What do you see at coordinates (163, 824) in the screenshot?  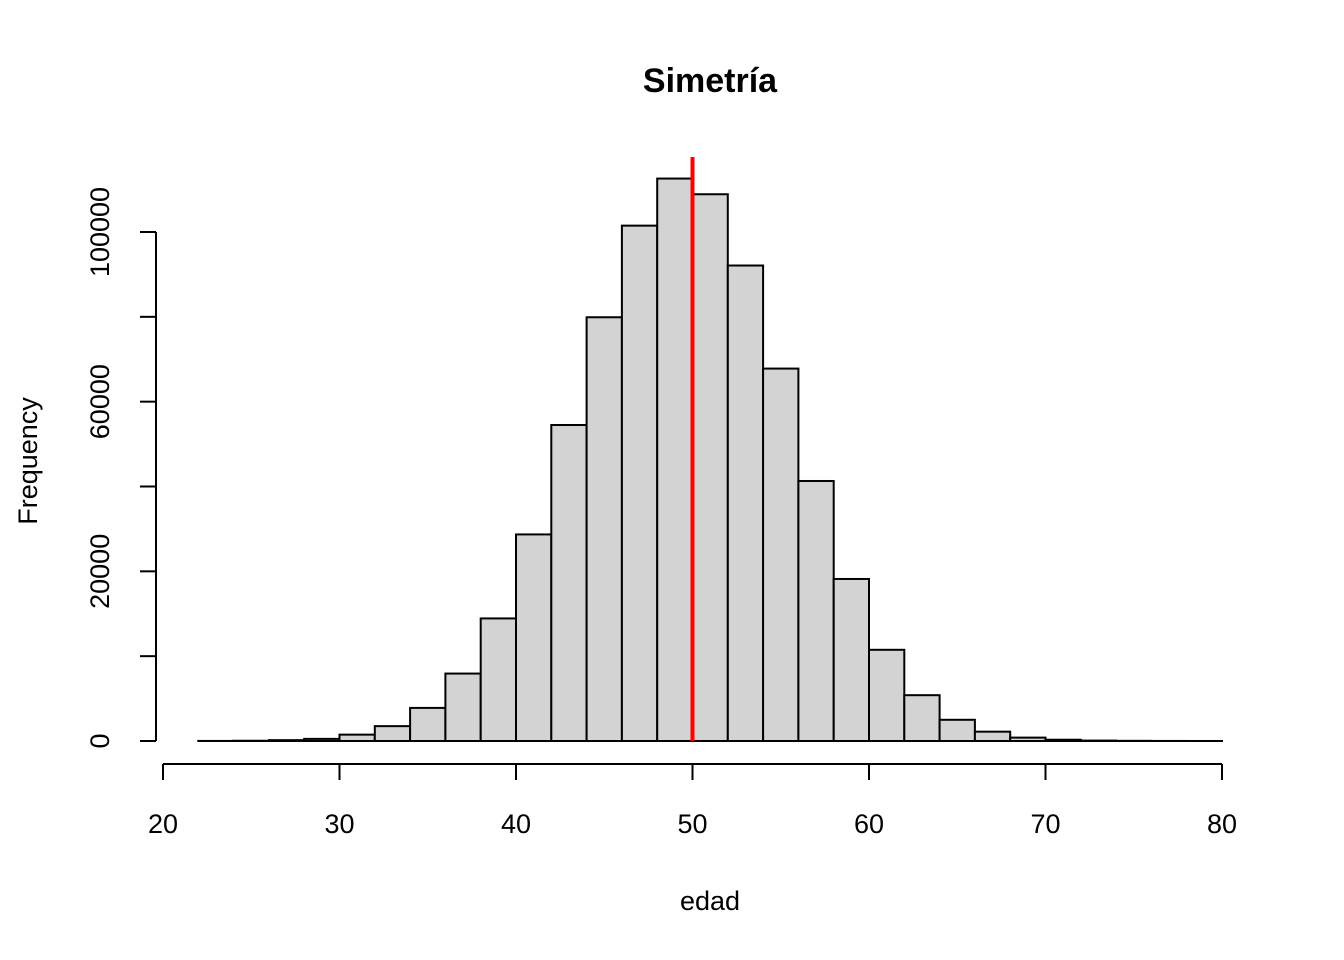 I see `x-tick-label: 20` at bounding box center [163, 824].